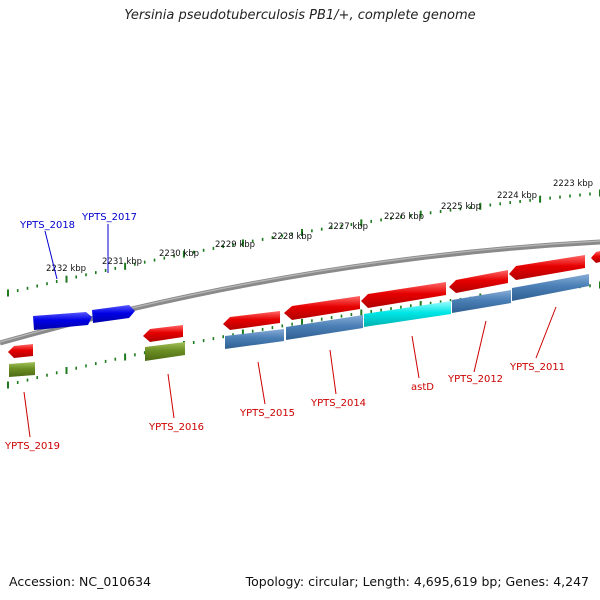 This screenshot has width=600, height=600. Describe the element at coordinates (550, 287) in the screenshot. I see `gene-ypts-2011-steel` at that location.